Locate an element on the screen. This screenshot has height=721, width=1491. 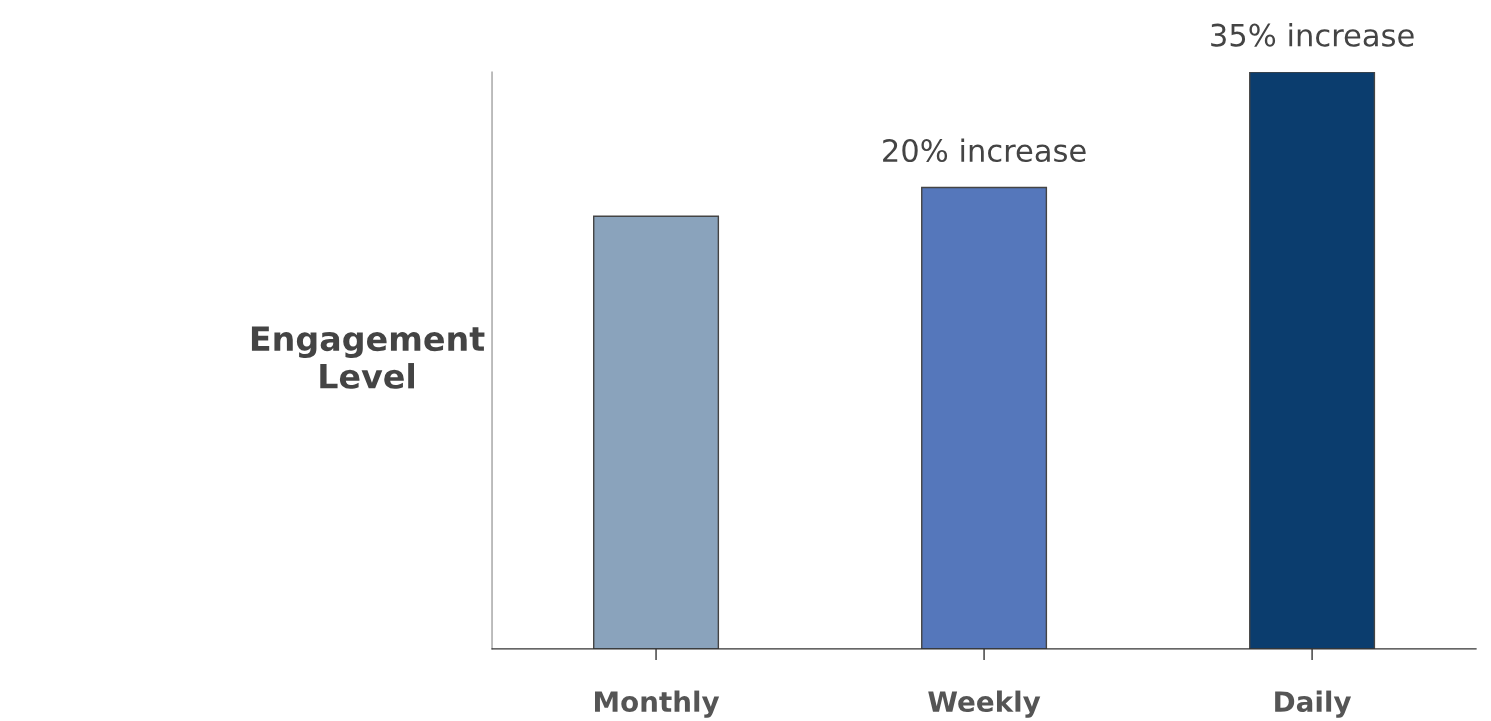
x-tick-label: Monthly is located at coordinates (657, 704).